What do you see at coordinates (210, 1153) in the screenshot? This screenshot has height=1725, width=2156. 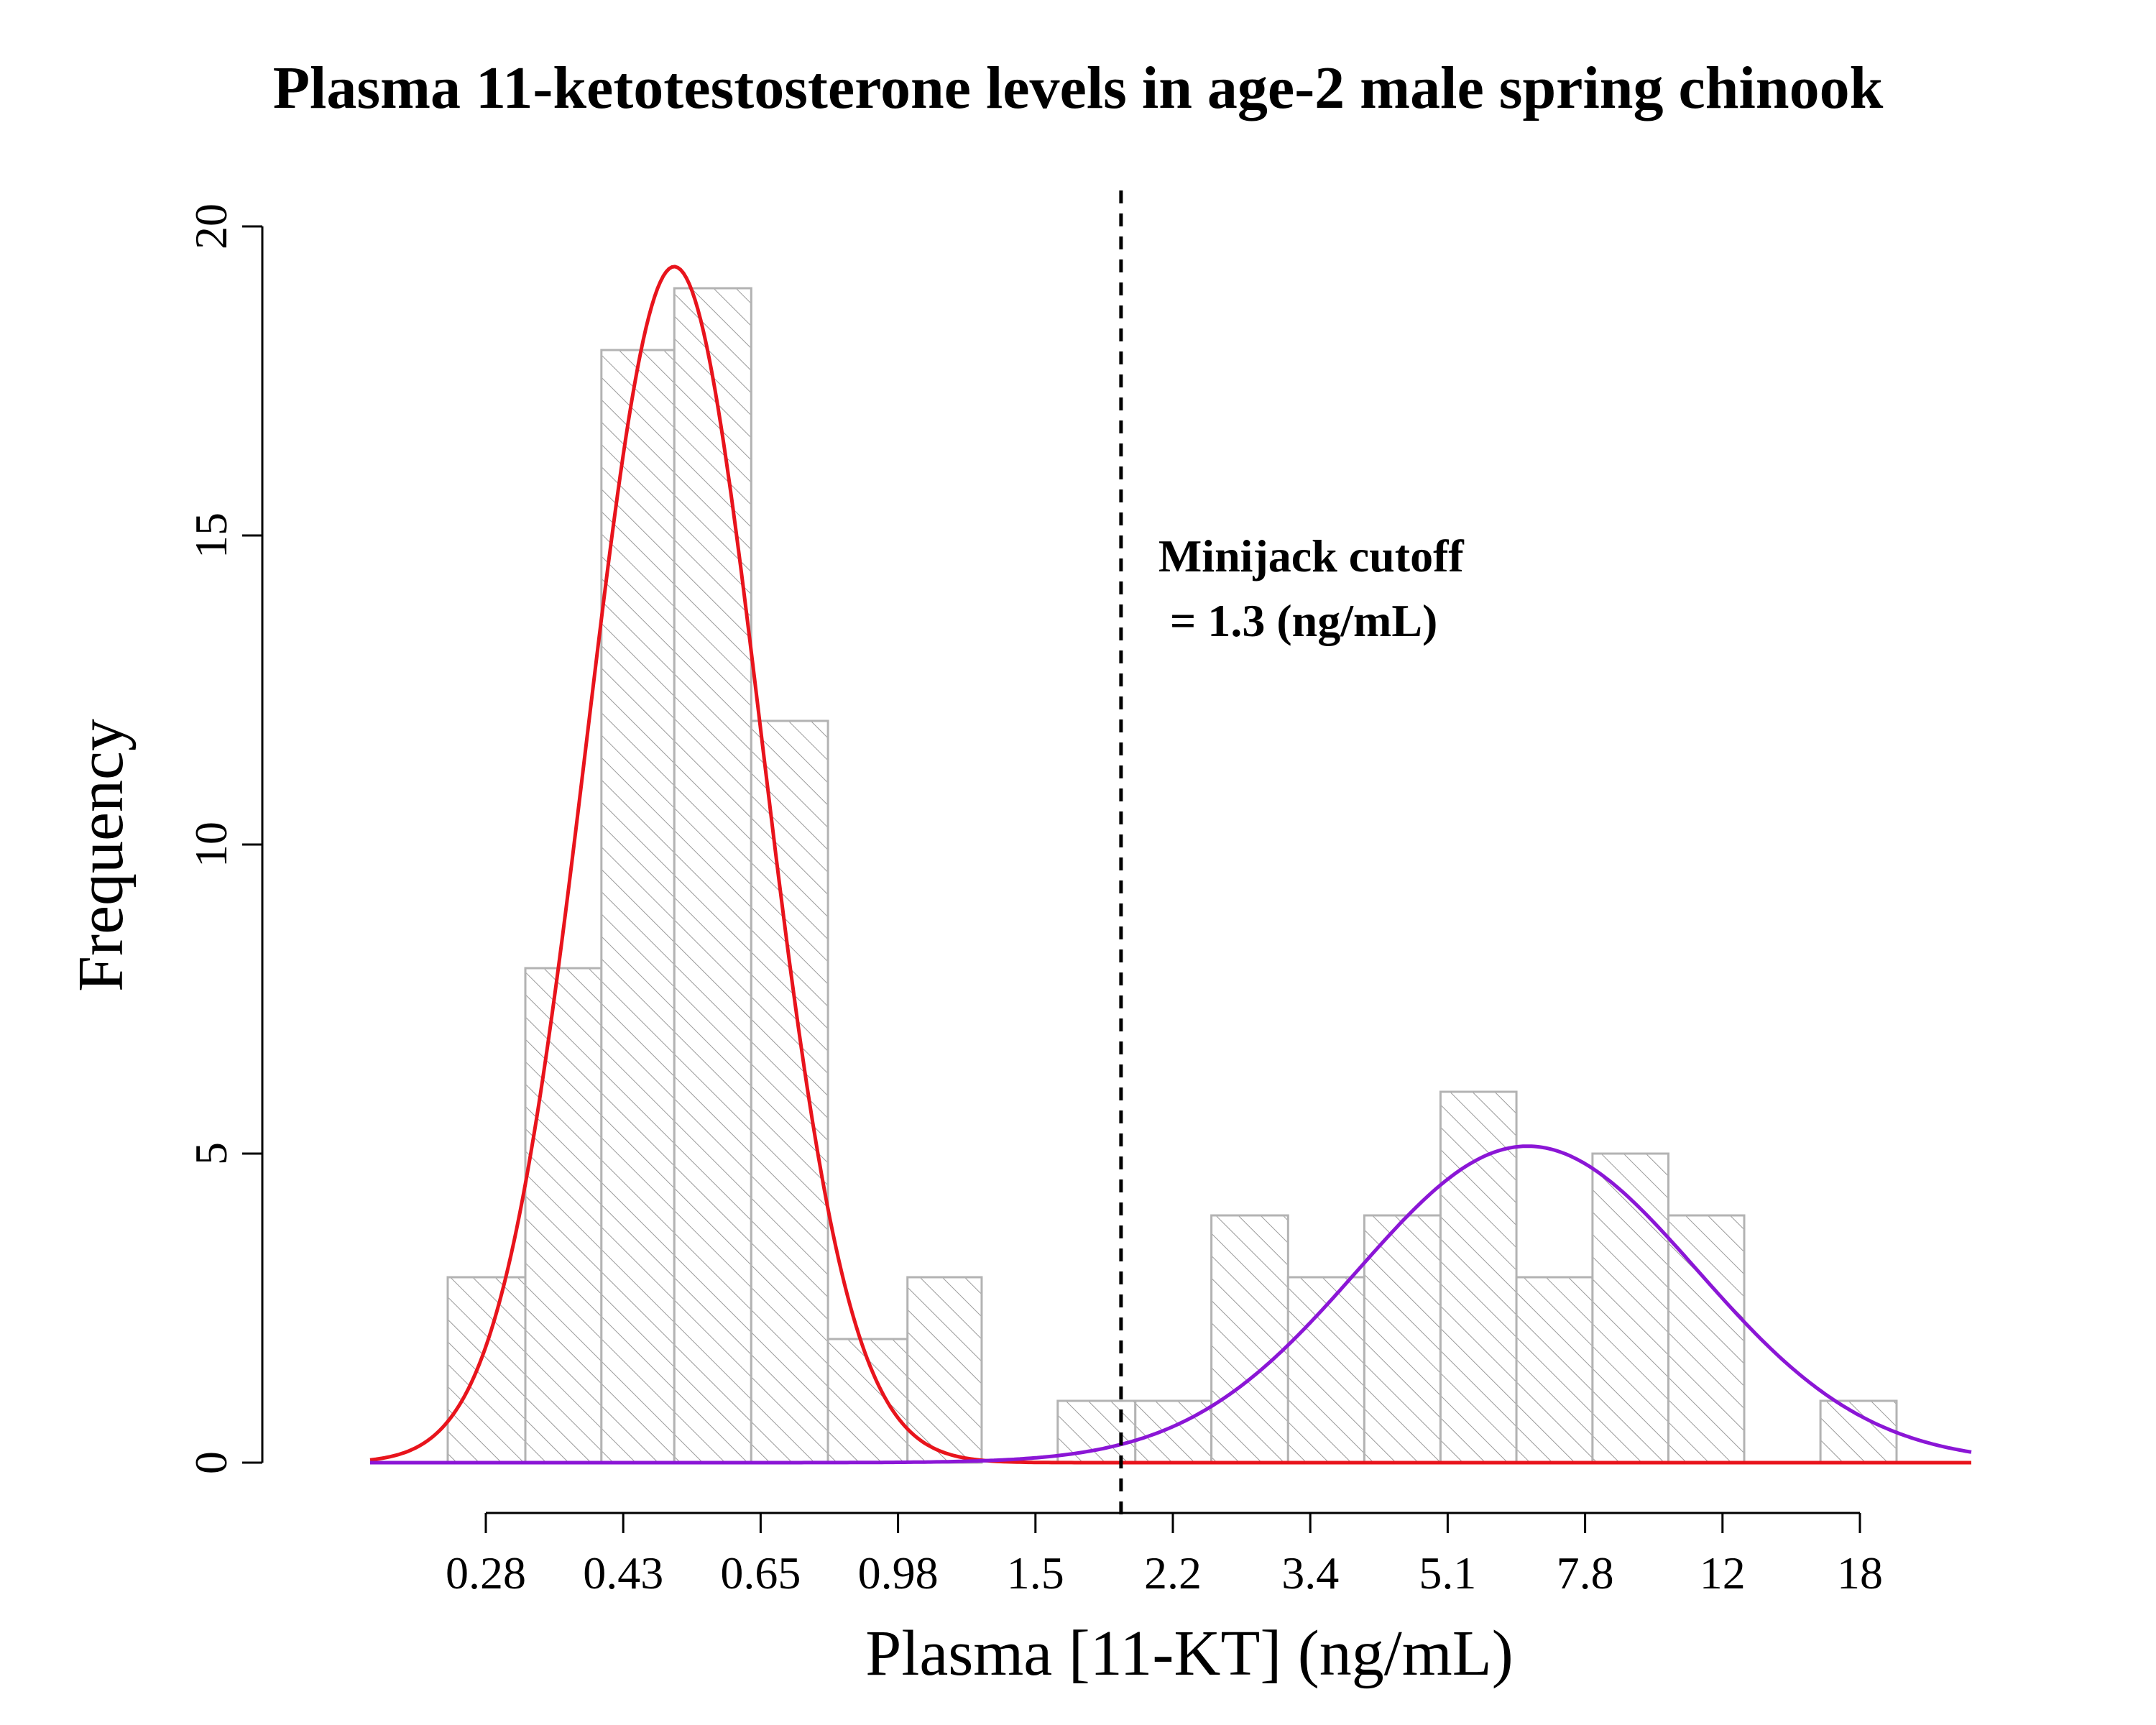 I see `y-tick-label-1: 5` at bounding box center [210, 1153].